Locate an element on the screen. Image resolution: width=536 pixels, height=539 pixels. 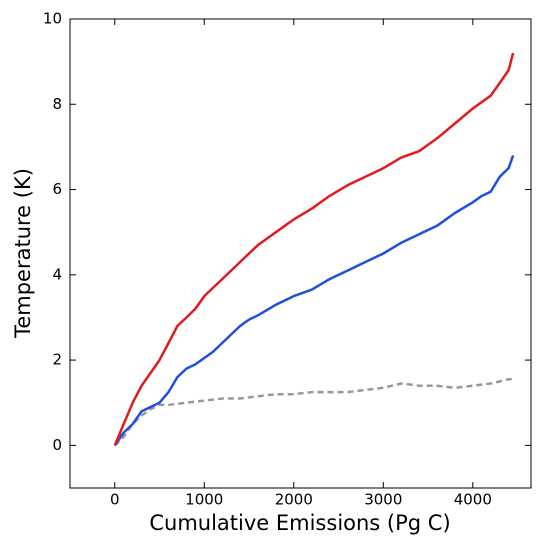
x-tick-label: 1000 is located at coordinates (204, 500).